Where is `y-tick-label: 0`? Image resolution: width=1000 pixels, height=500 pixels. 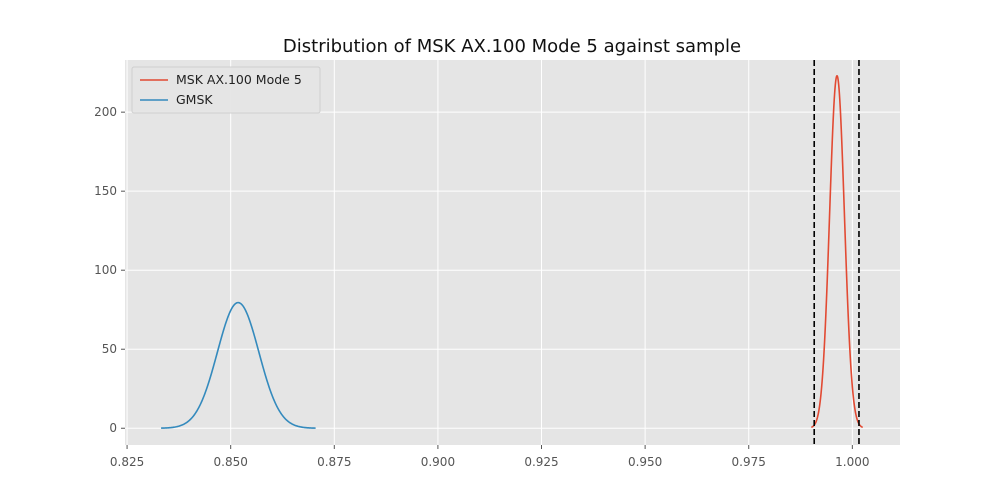 y-tick-label: 0 is located at coordinates (113, 428).